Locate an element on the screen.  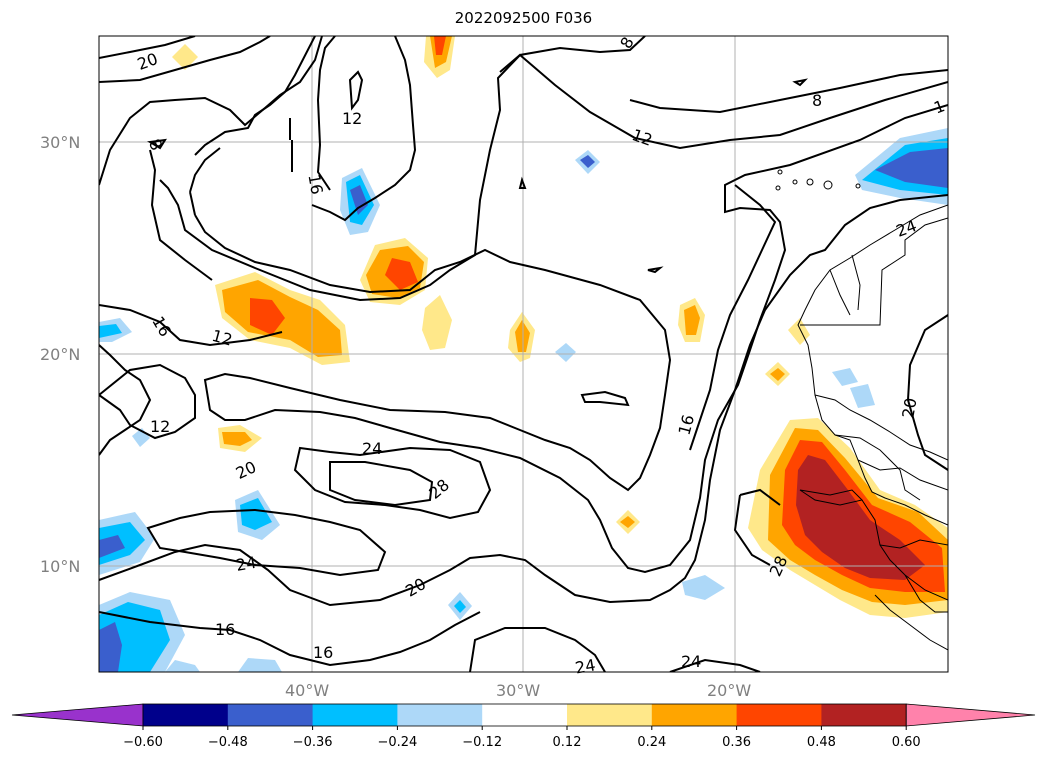
lat-label: 20°N is located at coordinates (60, 354).